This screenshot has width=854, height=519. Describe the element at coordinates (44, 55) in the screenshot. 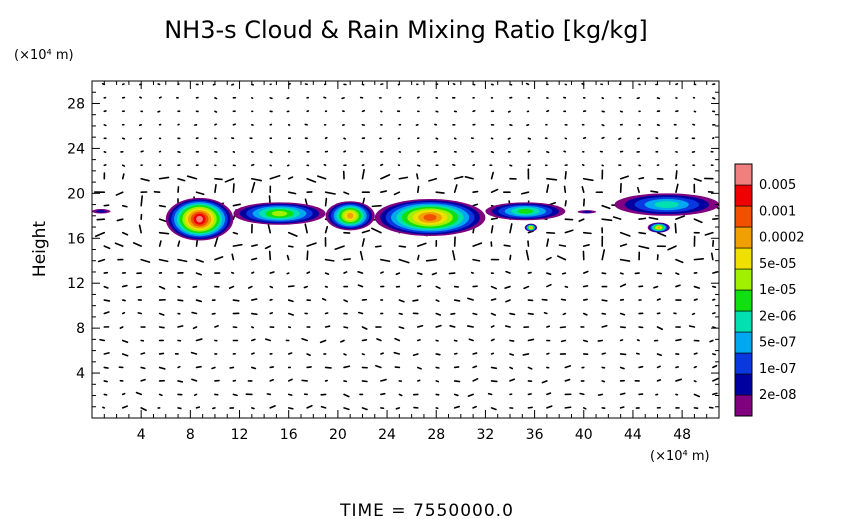

I see `y-axis-unit: (×10⁴ m)` at that location.